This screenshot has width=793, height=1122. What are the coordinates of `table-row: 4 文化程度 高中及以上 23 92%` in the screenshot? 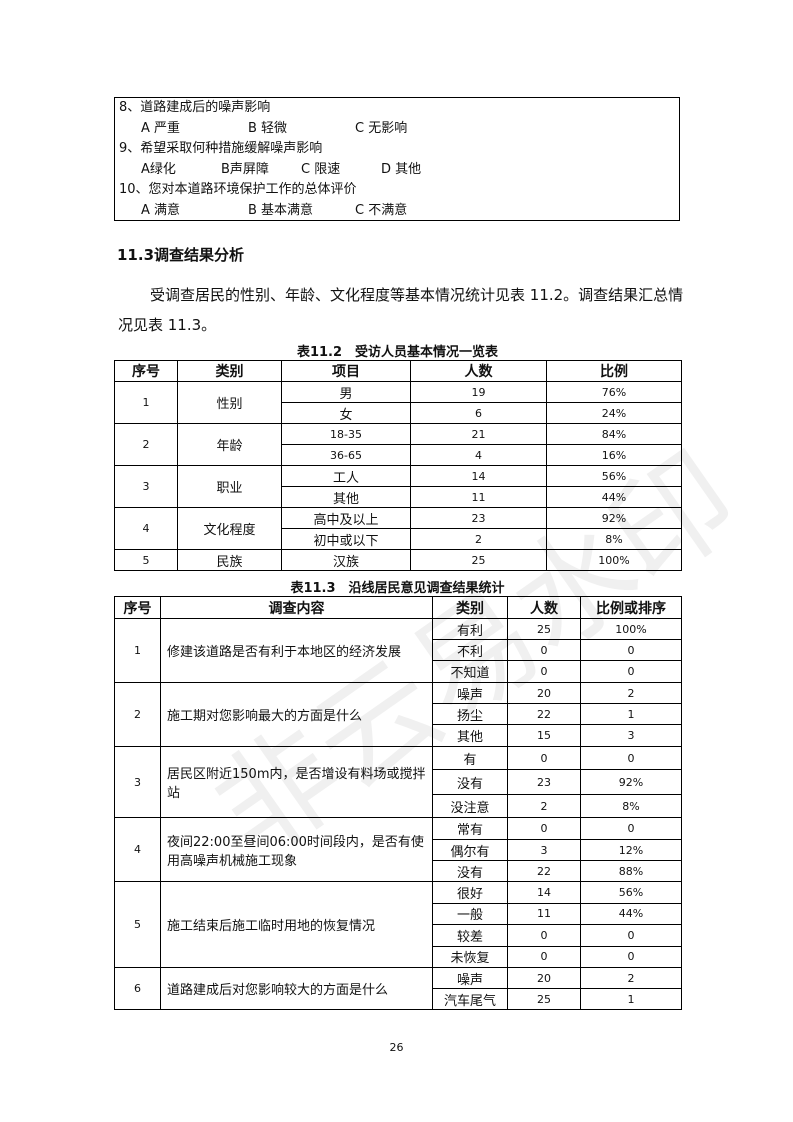 It's located at (398, 528).